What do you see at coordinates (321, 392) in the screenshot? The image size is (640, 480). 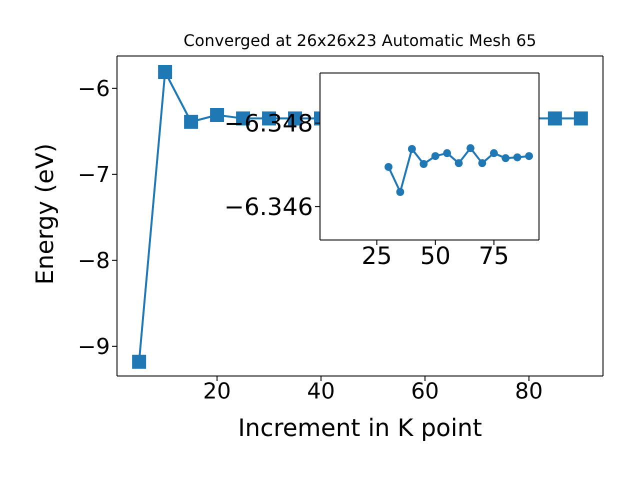 I see `x-tick-label: 40` at bounding box center [321, 392].